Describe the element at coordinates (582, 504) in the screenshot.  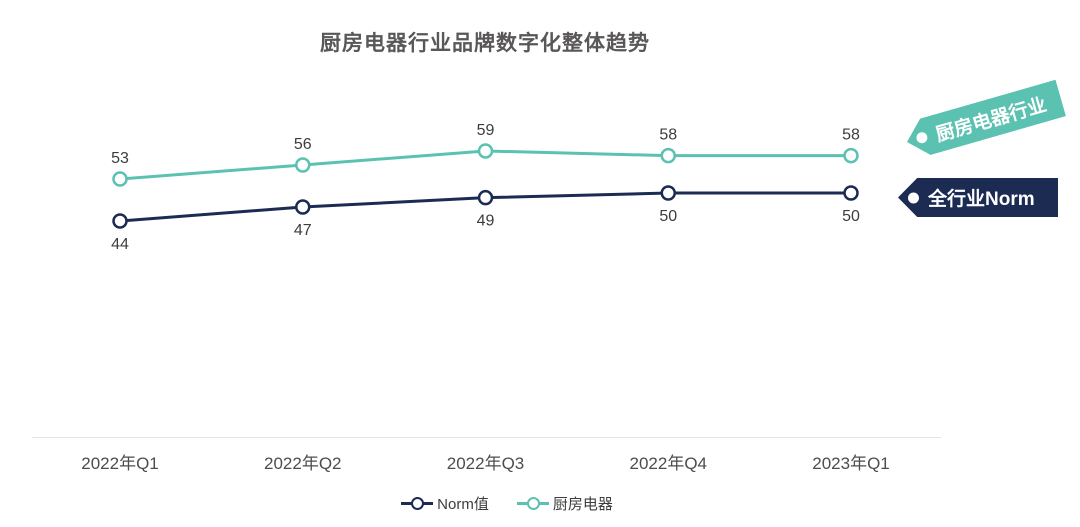
I see `legend-label-kitchen: 厨房电器` at that location.